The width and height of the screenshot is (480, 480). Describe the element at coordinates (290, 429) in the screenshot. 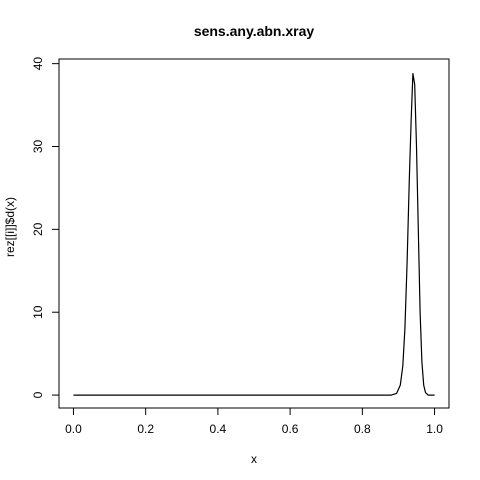

I see `x-tick-label: 0.6` at that location.